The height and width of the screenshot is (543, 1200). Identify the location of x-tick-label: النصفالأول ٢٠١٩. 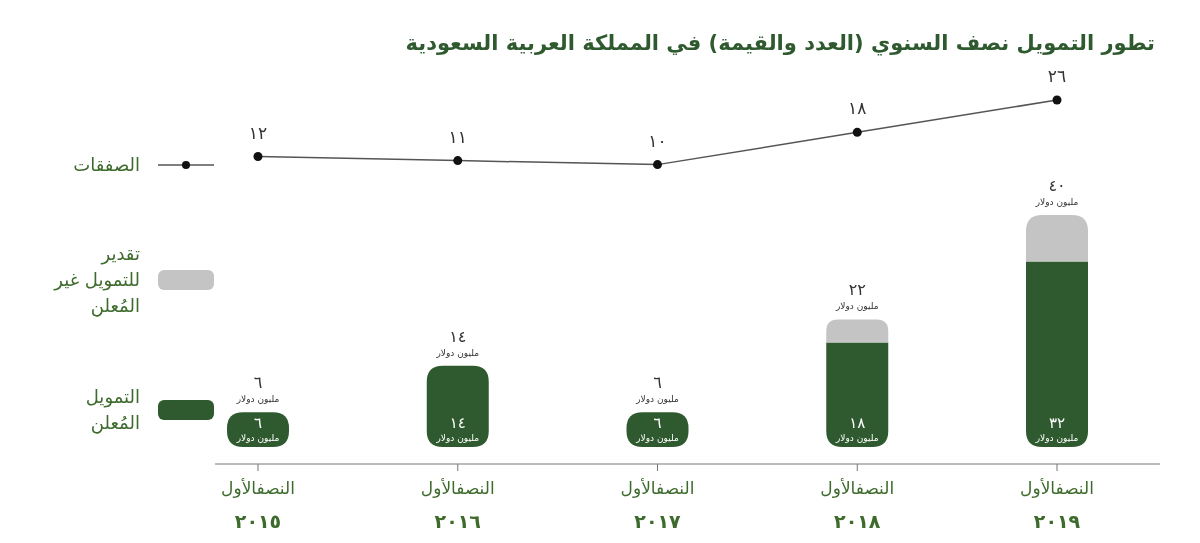
(1057, 505).